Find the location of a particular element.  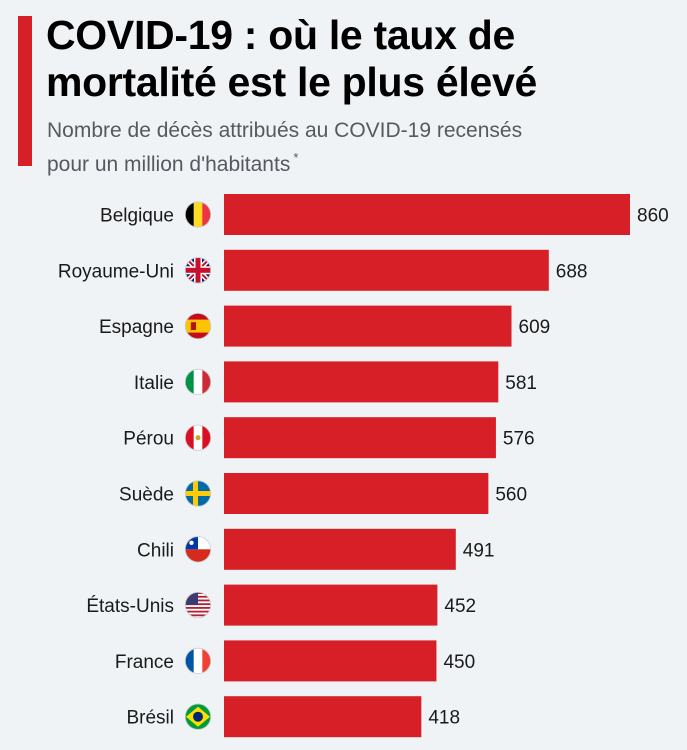

category-label-royaume-uni: Royaume-Uni is located at coordinates (116, 271).